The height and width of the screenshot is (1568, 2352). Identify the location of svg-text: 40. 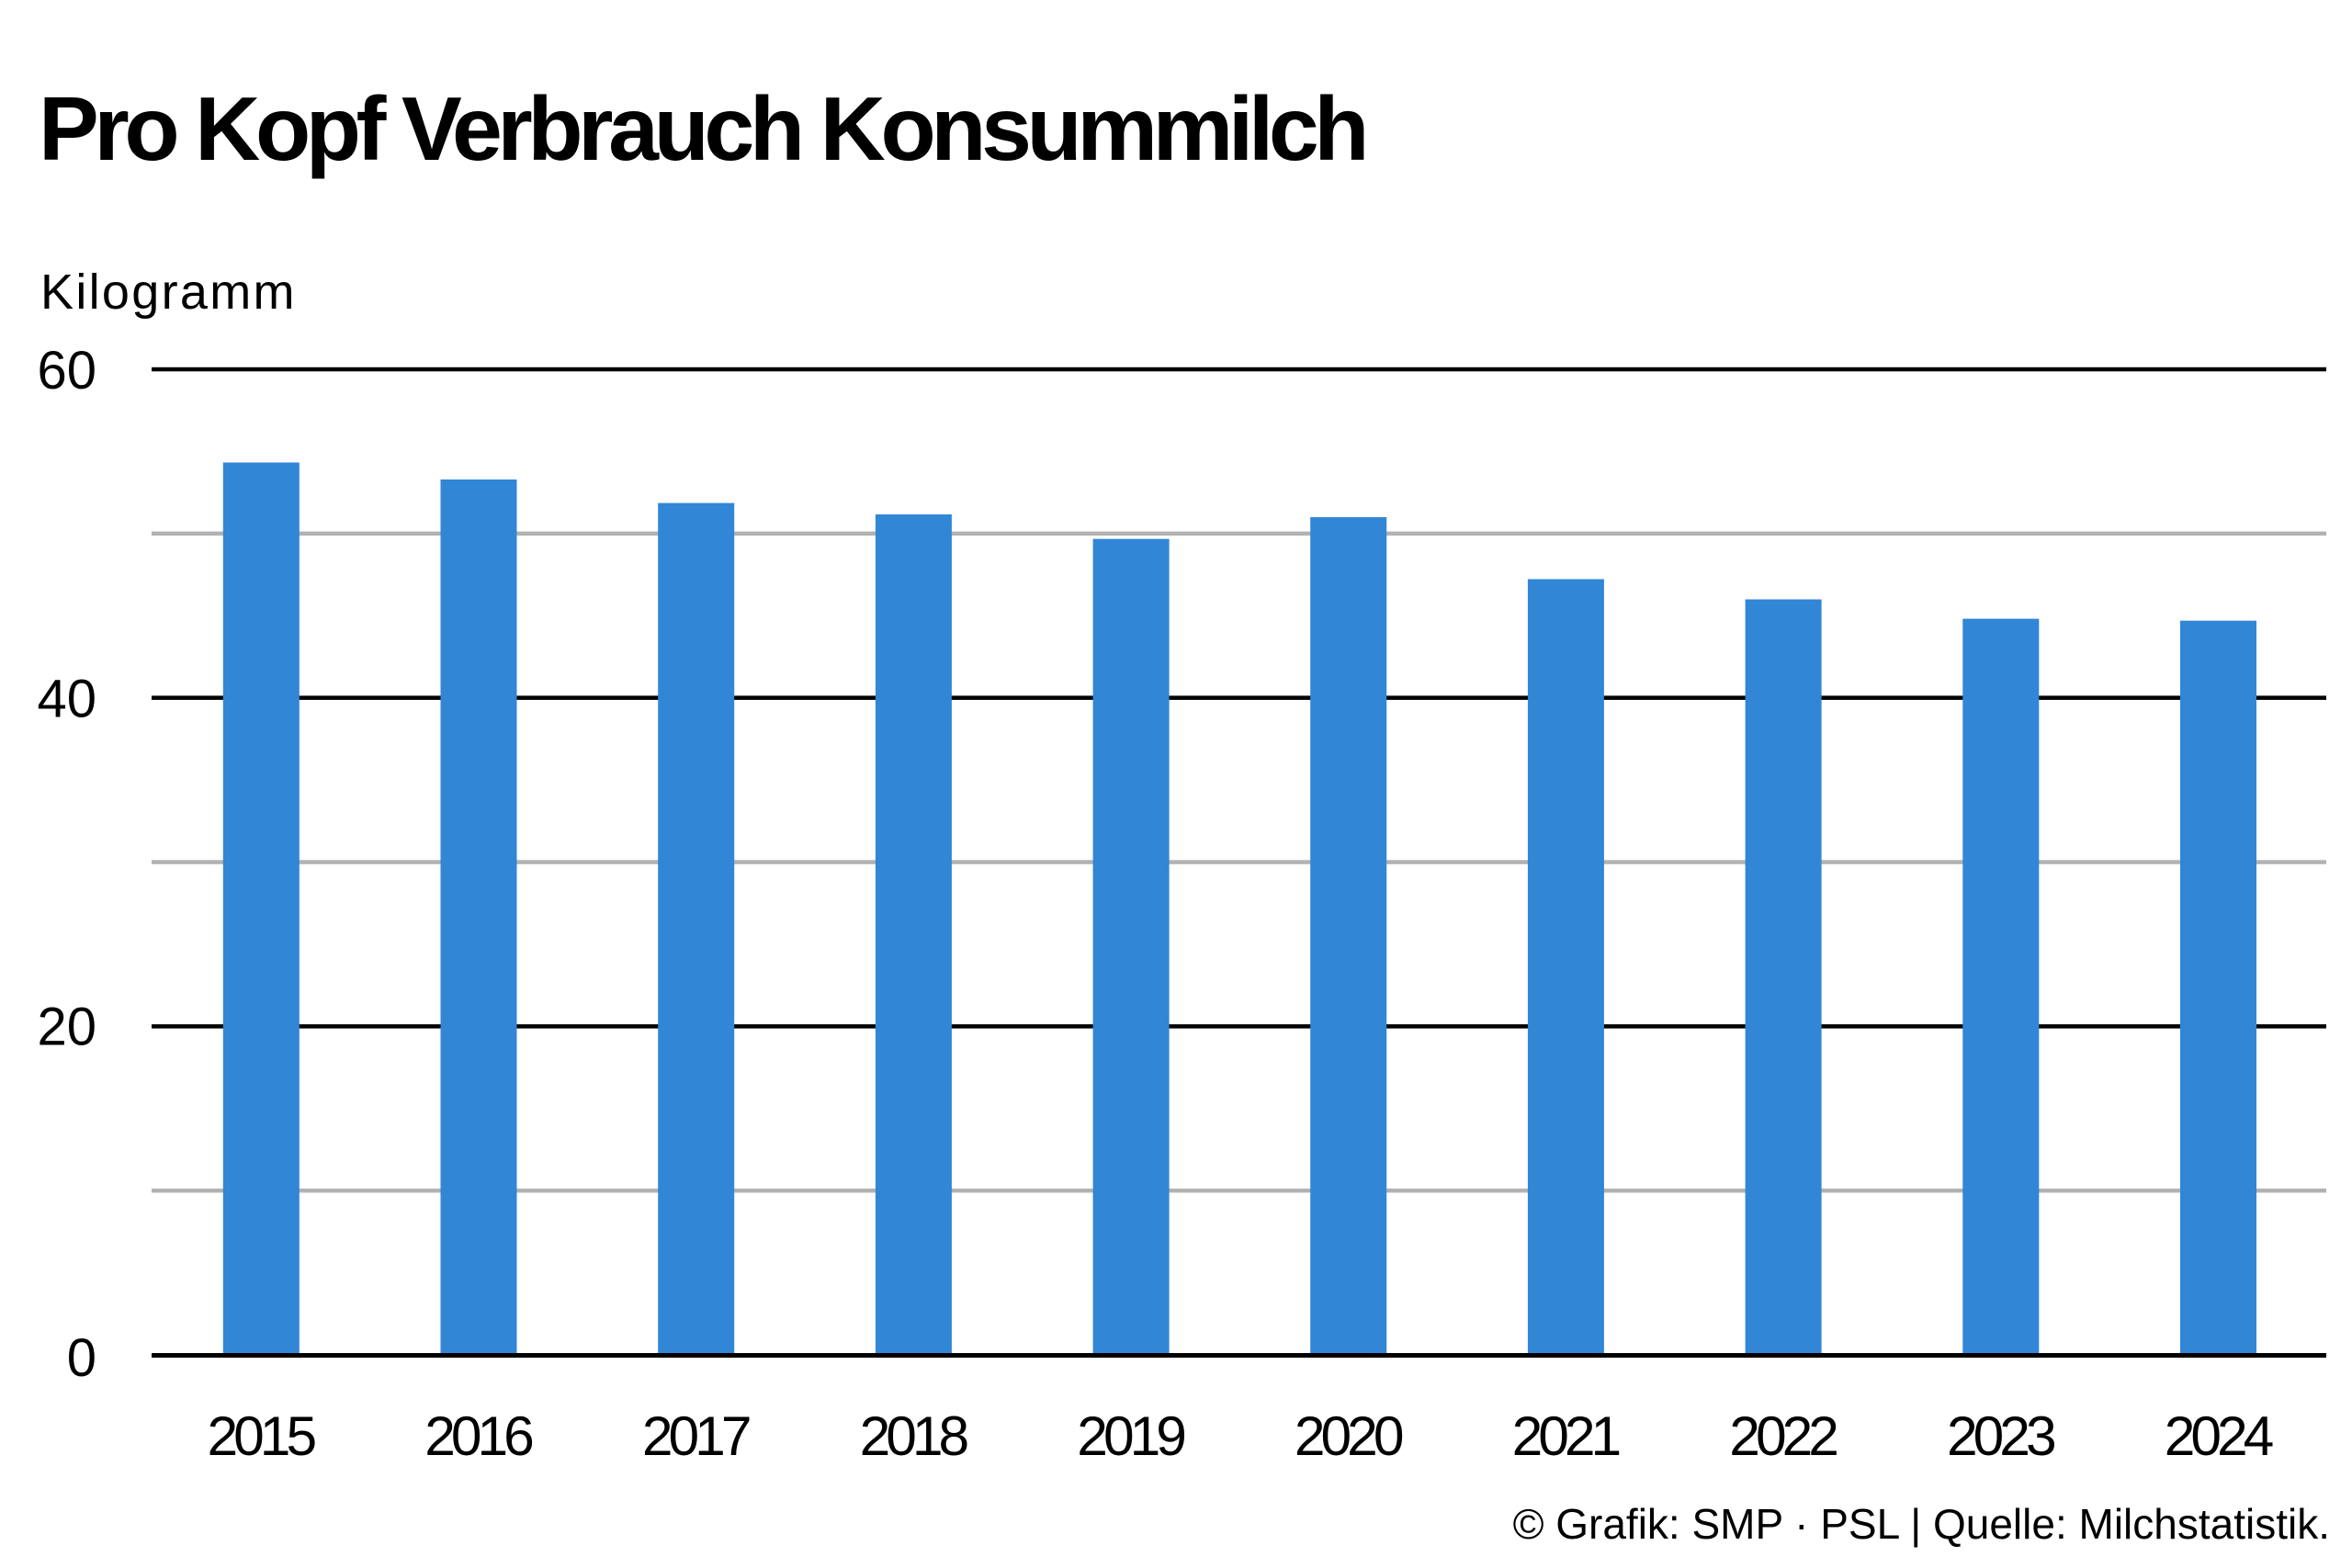
(67, 700).